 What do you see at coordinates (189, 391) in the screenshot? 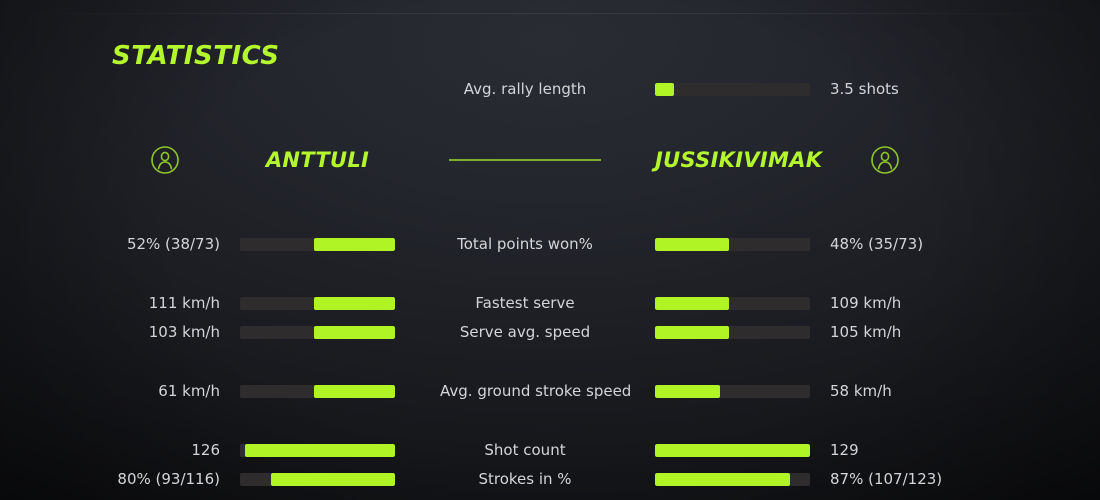
I see `stat-value-left: 61 km/h` at bounding box center [189, 391].